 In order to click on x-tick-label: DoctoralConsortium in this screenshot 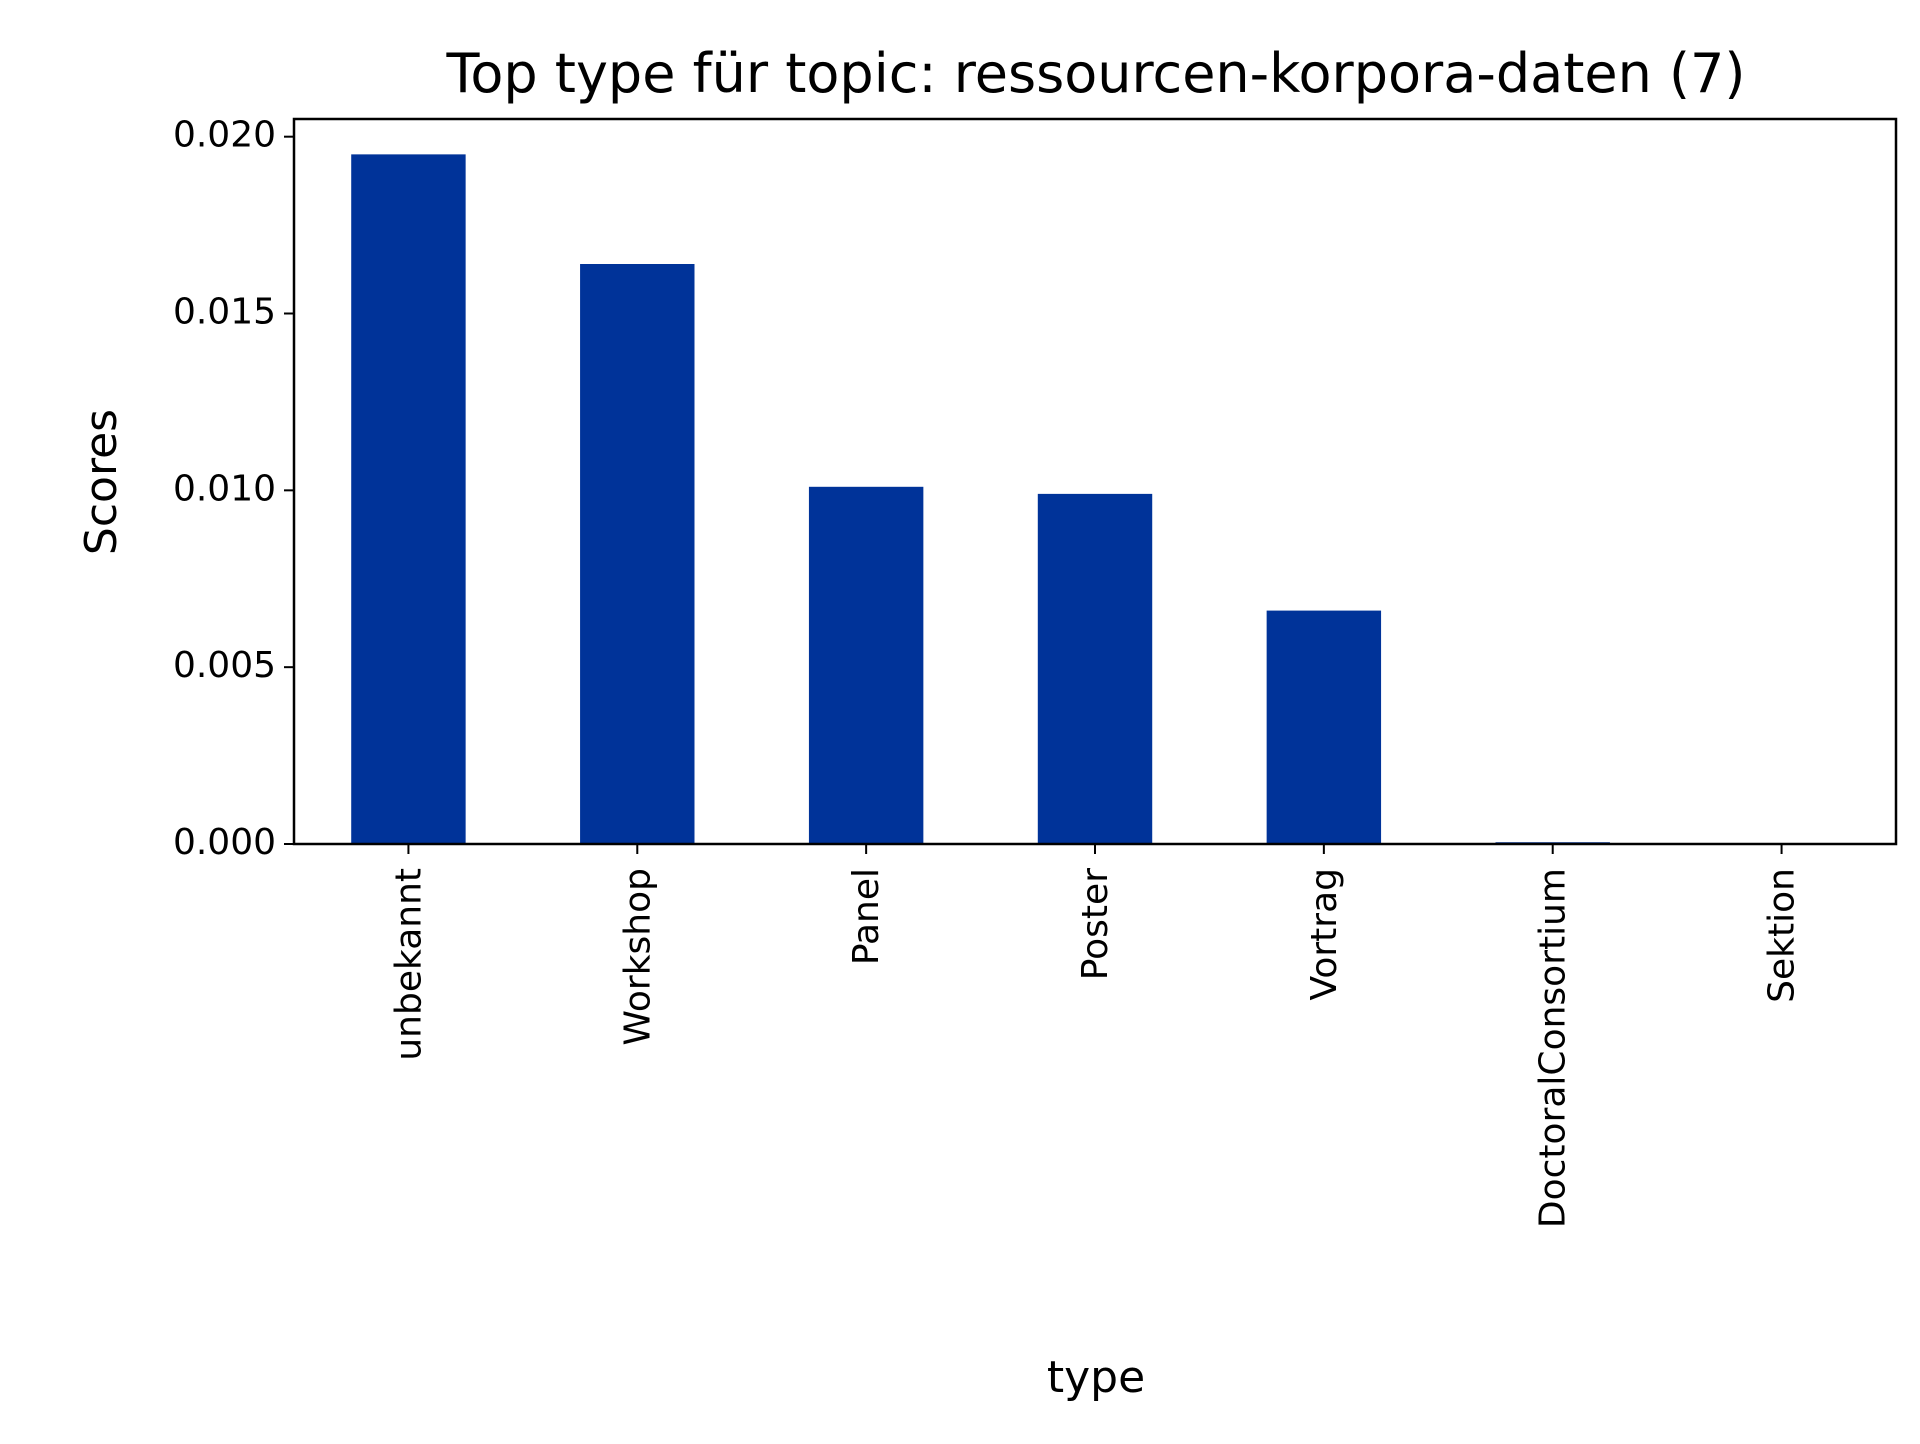, I will do `click(1553, 1048)`.